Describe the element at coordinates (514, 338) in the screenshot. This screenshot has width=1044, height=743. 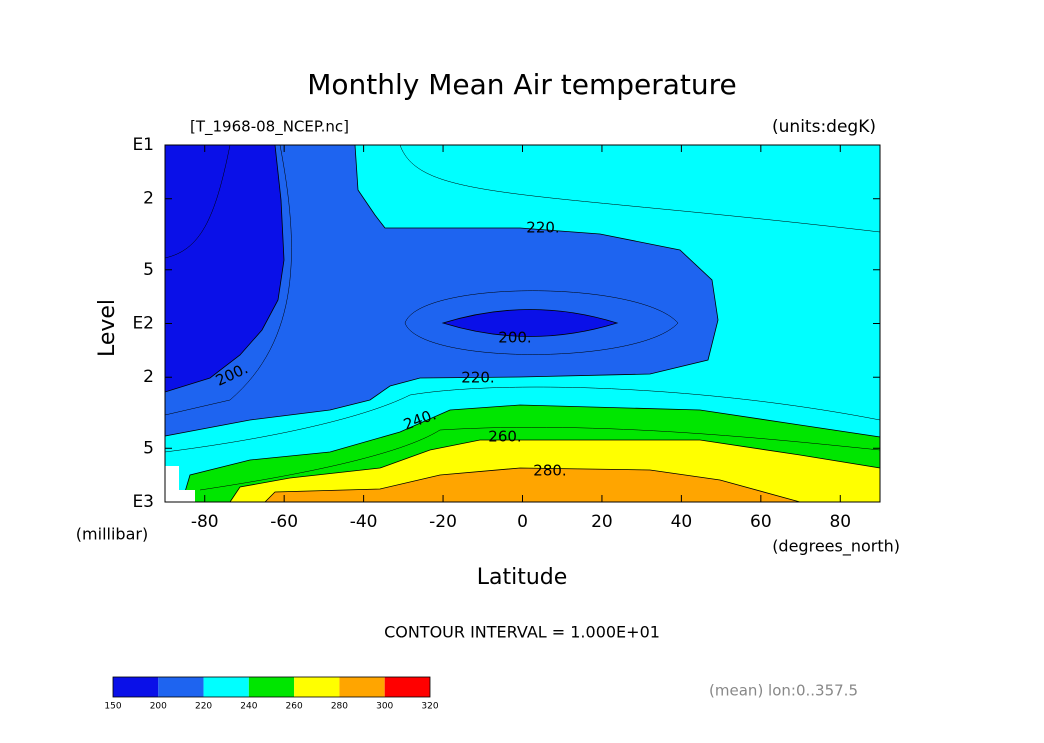
I see `contour-label: 200.` at that location.